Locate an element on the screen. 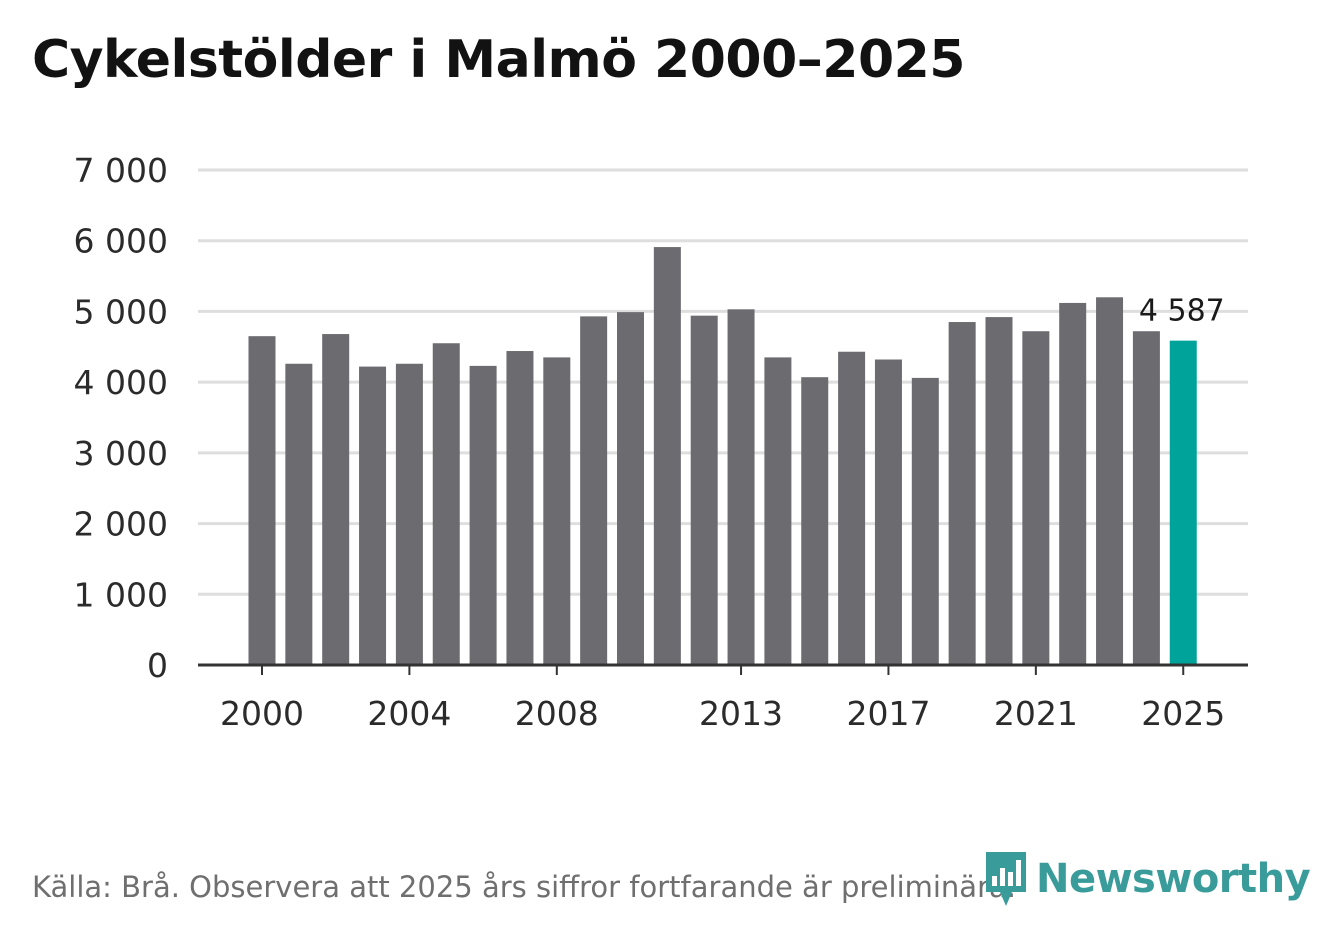 Image resolution: width=1322 pixels, height=939 pixels. bar-2013 is located at coordinates (741, 487).